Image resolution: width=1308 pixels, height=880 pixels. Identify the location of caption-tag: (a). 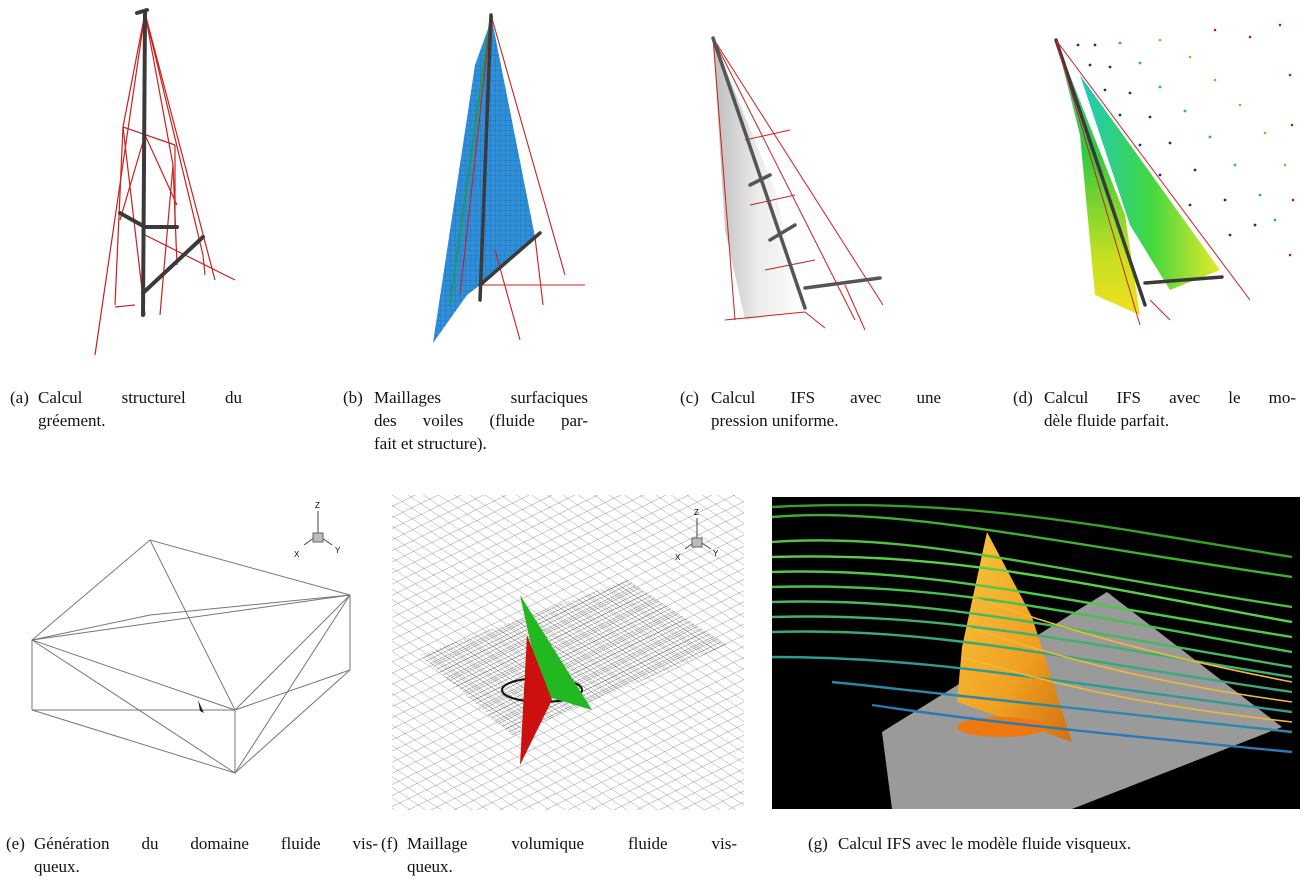
(19, 397).